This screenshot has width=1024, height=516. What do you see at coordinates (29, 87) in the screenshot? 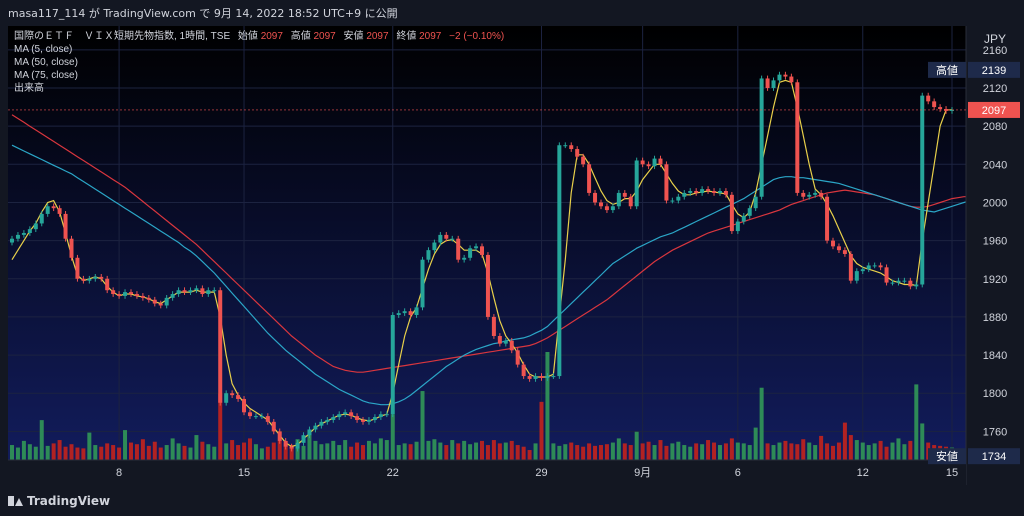
I see `indicator-volume: 出来高` at bounding box center [29, 87].